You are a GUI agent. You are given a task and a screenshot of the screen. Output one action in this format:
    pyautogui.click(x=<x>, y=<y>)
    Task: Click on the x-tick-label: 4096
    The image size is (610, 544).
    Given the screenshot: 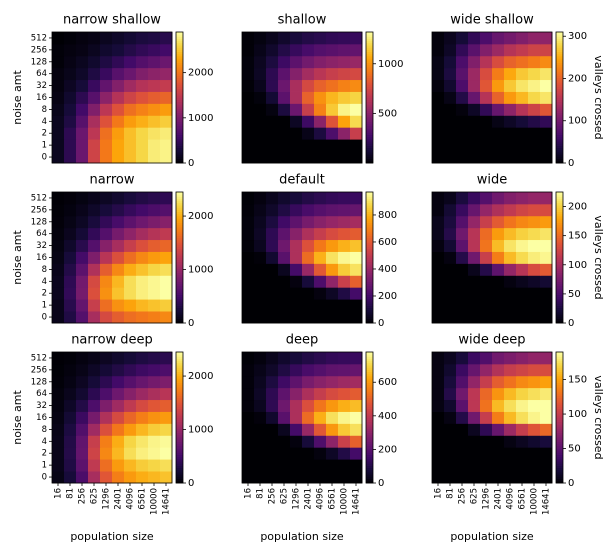 What is the action you would take?
    pyautogui.click(x=321, y=499)
    